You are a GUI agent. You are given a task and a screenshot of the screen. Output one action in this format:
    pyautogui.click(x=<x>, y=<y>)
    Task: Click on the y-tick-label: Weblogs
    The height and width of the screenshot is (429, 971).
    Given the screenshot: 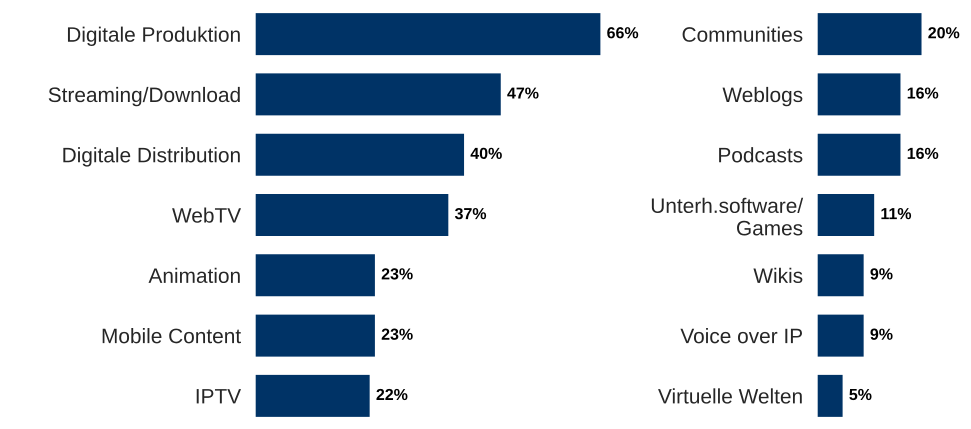 What is the action you would take?
    pyautogui.click(x=762, y=96)
    